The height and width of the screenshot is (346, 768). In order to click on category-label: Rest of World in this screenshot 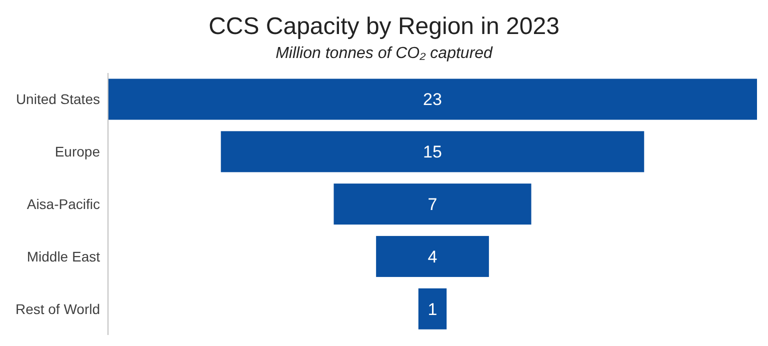, I will do `click(57, 308)`.